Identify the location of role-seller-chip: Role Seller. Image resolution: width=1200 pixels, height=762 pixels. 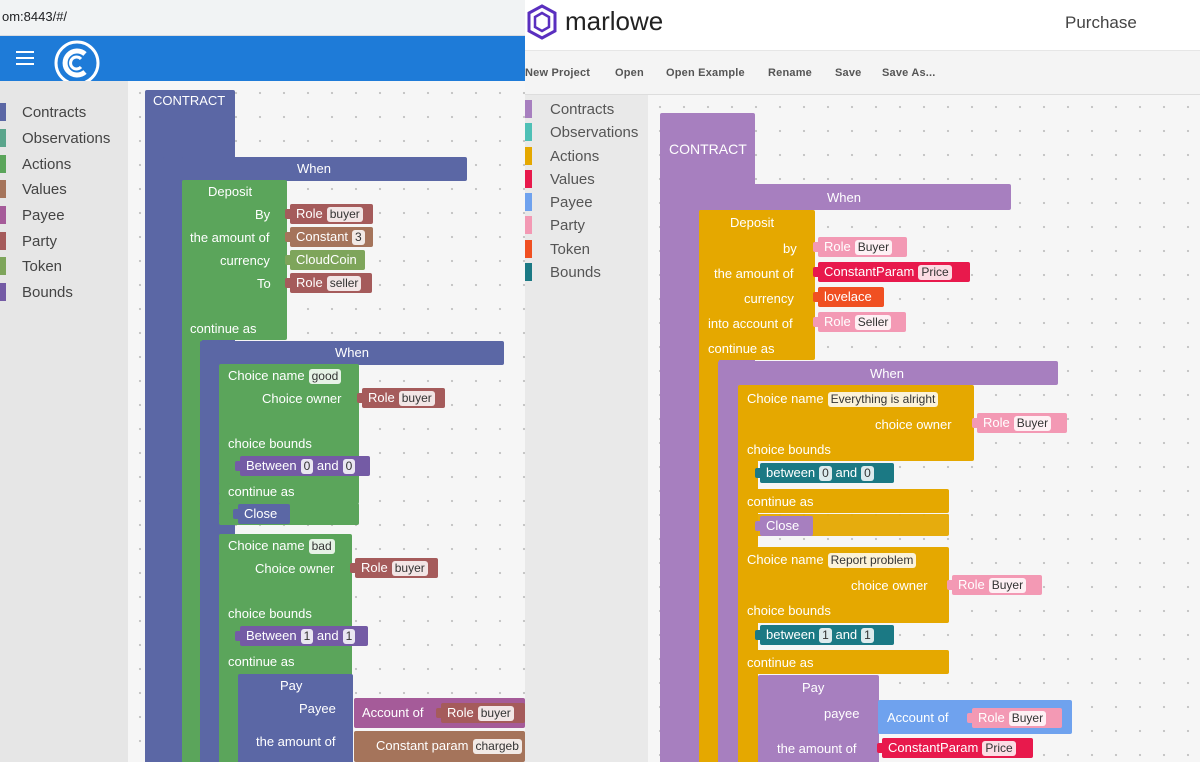
(859, 322).